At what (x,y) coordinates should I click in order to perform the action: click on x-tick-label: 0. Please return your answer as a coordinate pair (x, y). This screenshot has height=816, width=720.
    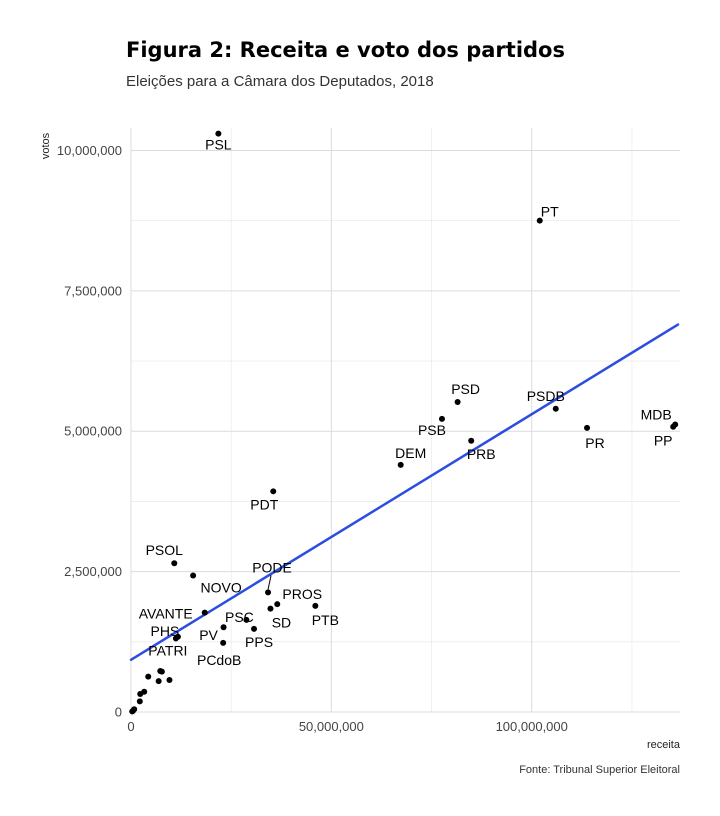
    Looking at the image, I should click on (130, 726).